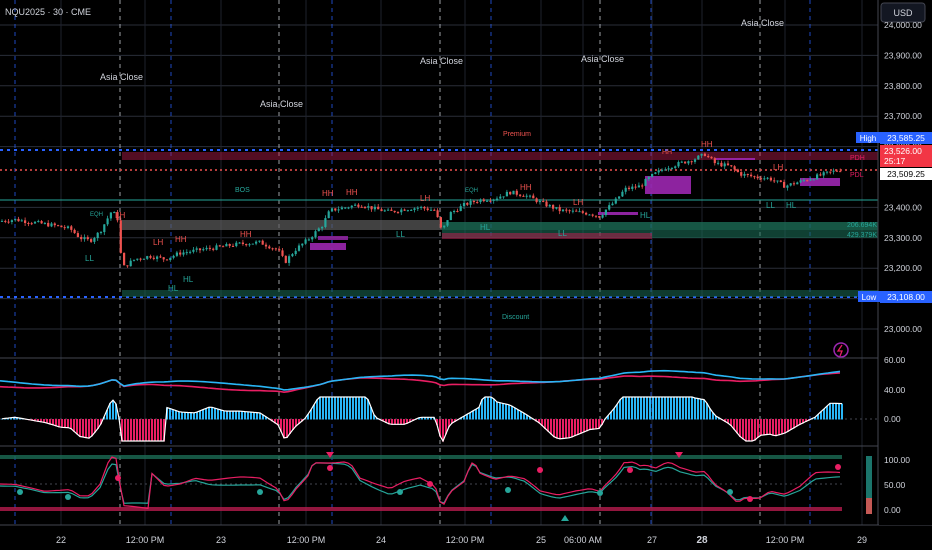  What do you see at coordinates (652, 540) in the screenshot?
I see `time-label: 27` at bounding box center [652, 540].